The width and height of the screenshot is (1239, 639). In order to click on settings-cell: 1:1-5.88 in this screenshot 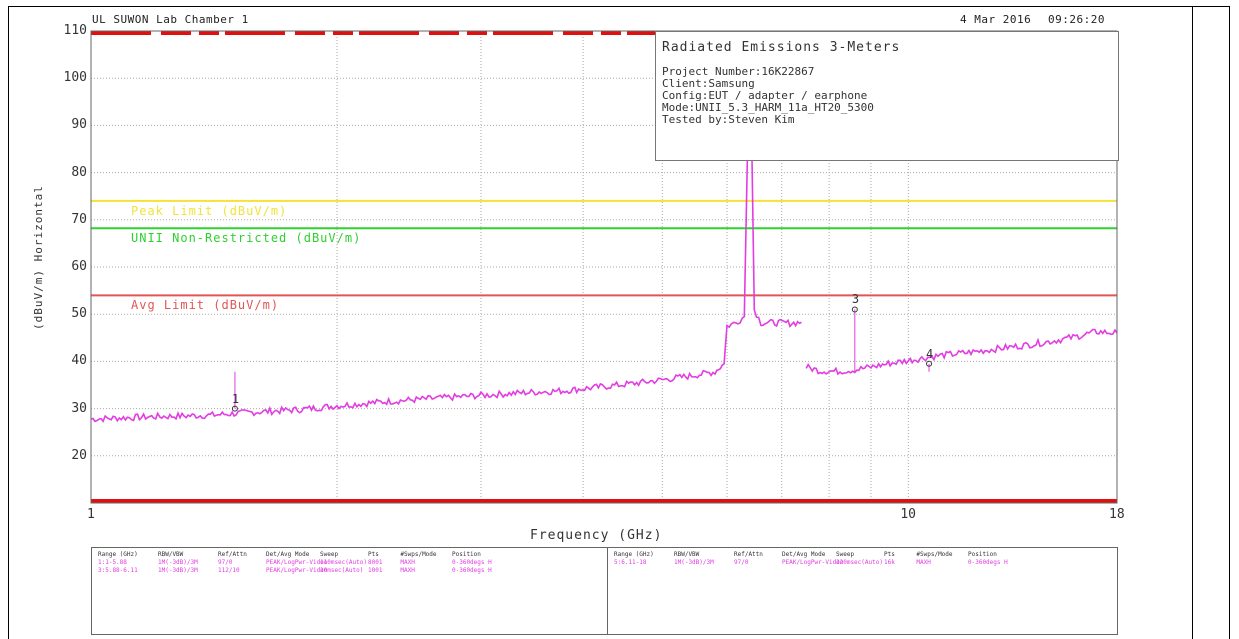, I will do `click(112, 562)`.